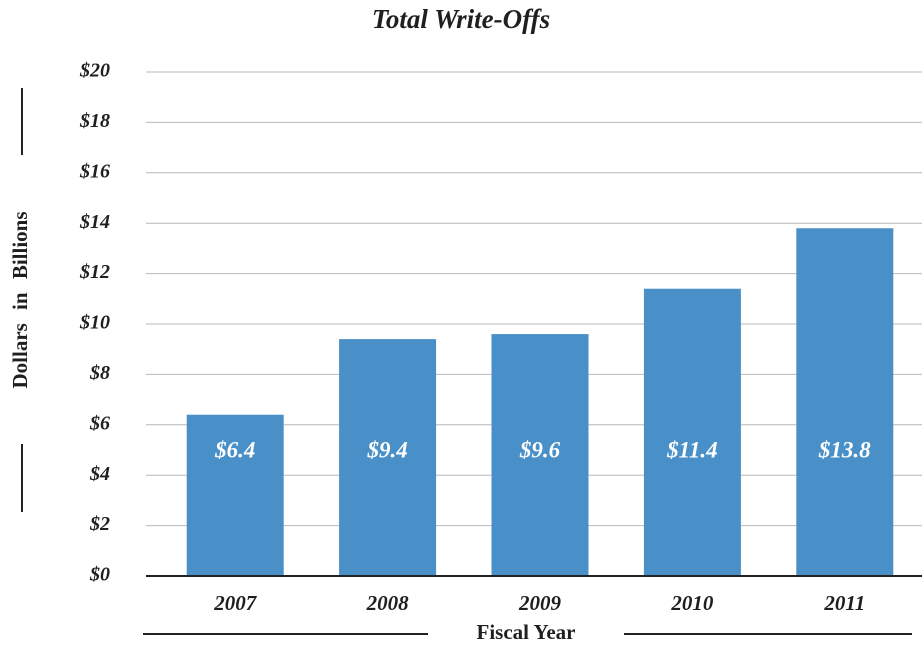  What do you see at coordinates (99, 474) in the screenshot?
I see `y-tick-label: $4` at bounding box center [99, 474].